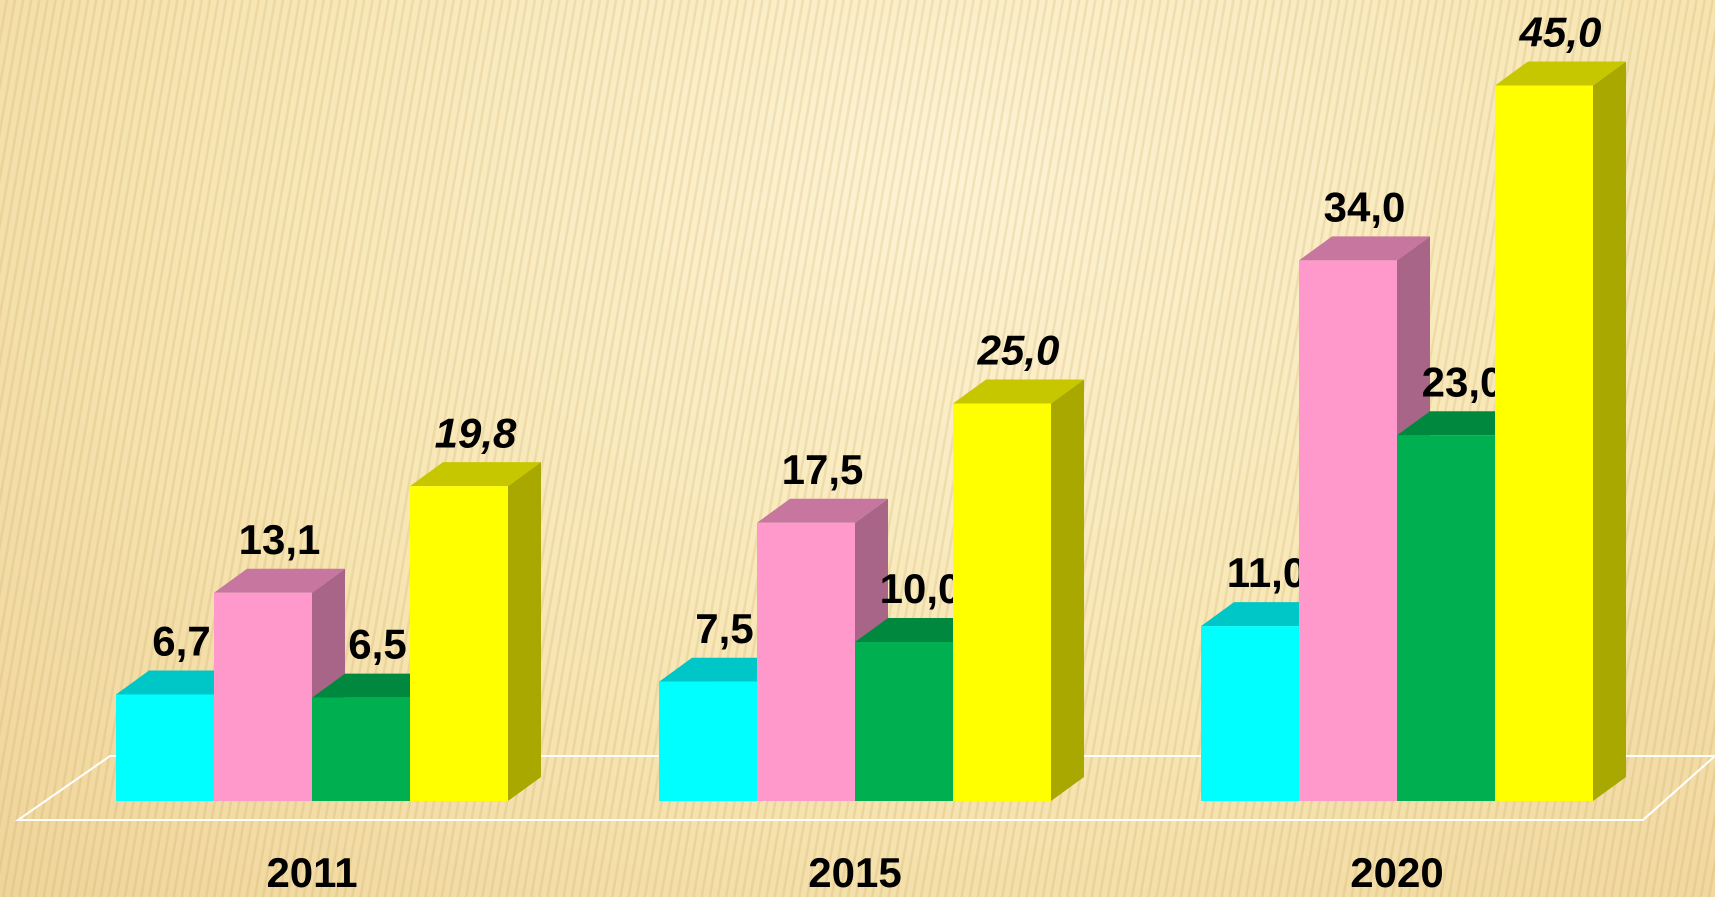  Describe the element at coordinates (377, 644) in the screenshot. I see `value-label: 6,5` at that location.